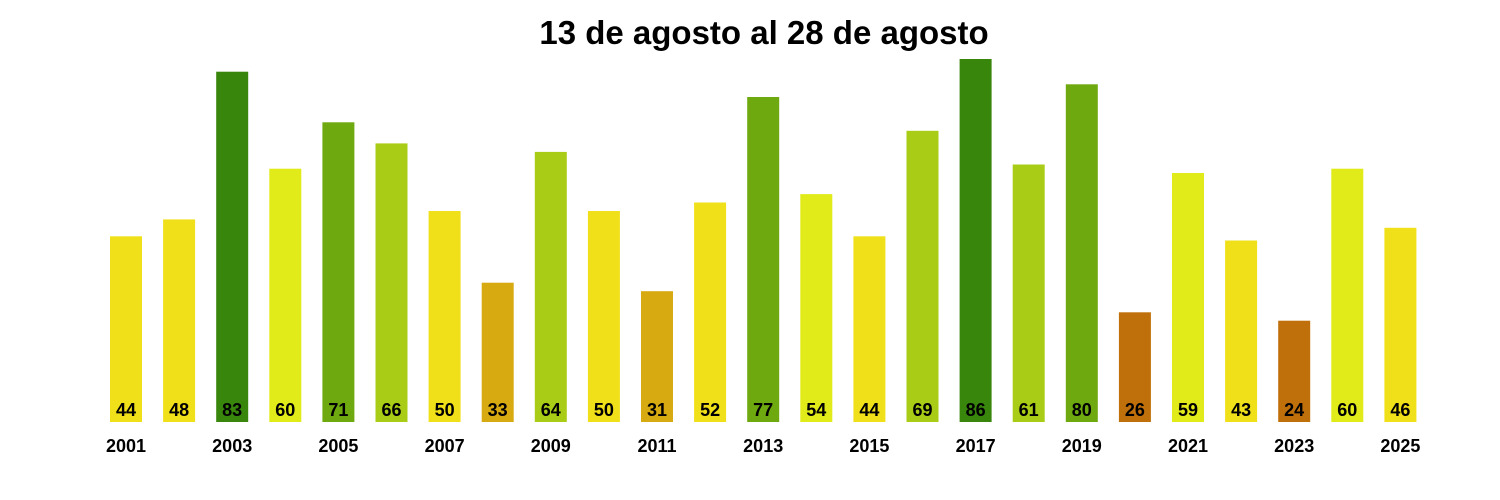 The image size is (1500, 500). Describe the element at coordinates (710, 410) in the screenshot. I see `value-label-2012: 52` at that location.